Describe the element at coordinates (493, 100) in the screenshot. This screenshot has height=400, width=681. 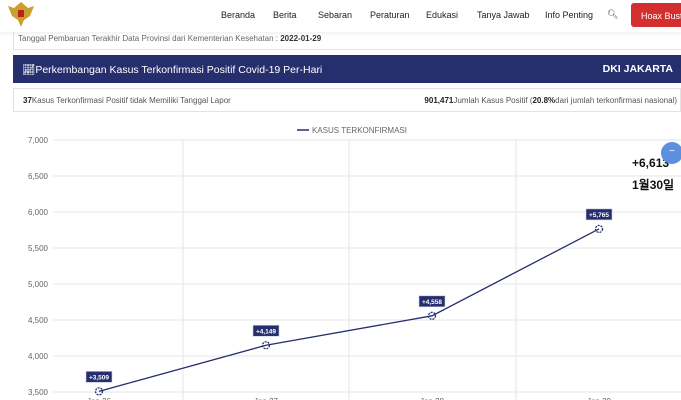
I see `total-text: Jumlah Kasus Positif (` at that location.